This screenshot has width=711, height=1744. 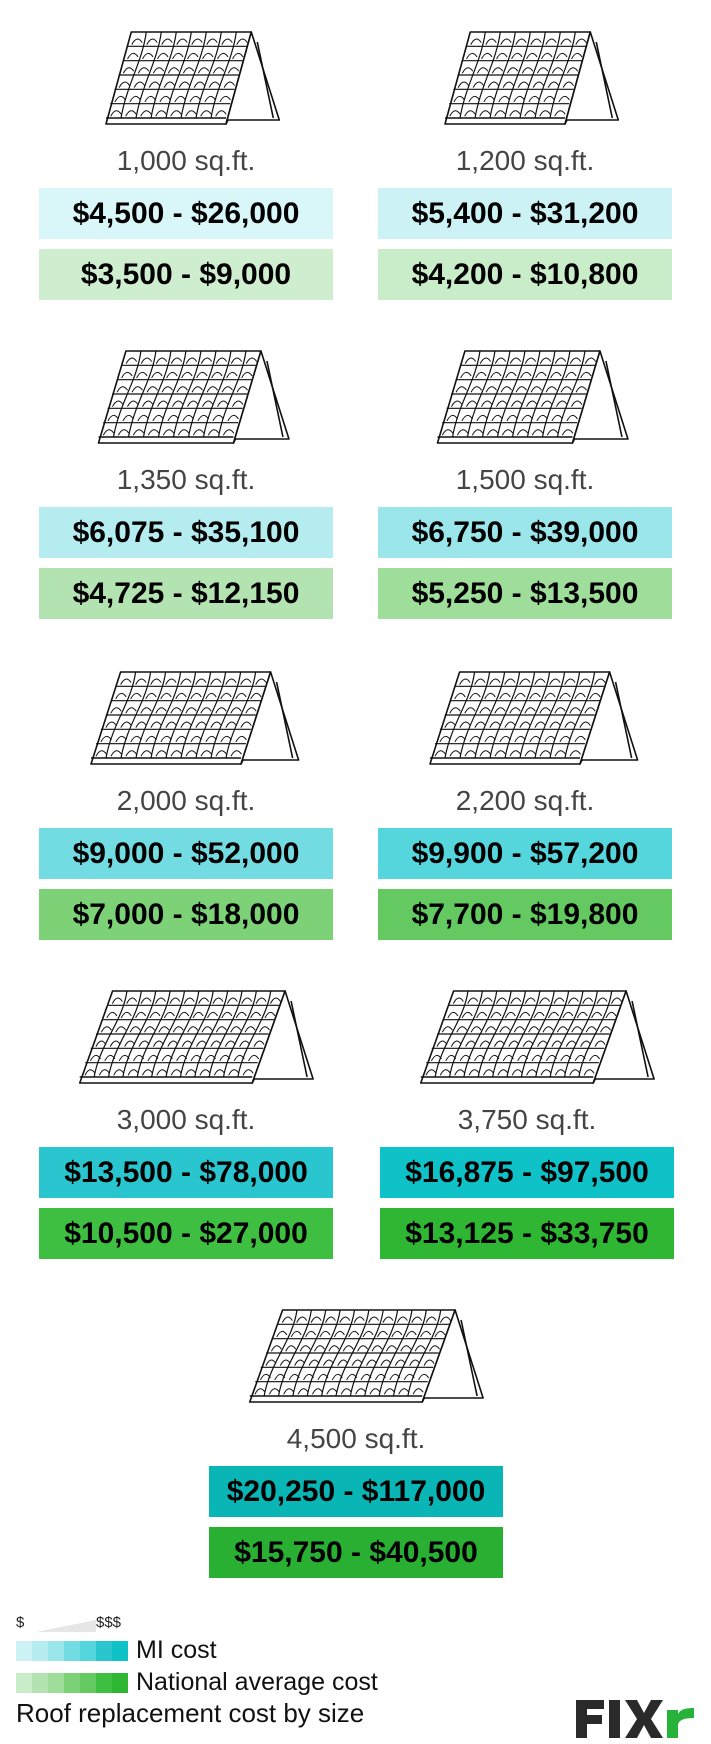 What do you see at coordinates (527, 1119) in the screenshot?
I see `roof-size-label: 3,750 sq.ft.` at bounding box center [527, 1119].